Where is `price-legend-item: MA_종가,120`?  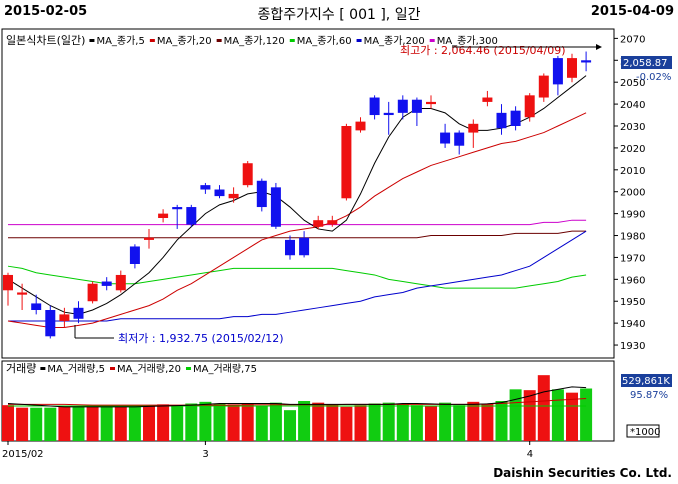 price-legend-item: MA_종가,120 is located at coordinates (254, 41).